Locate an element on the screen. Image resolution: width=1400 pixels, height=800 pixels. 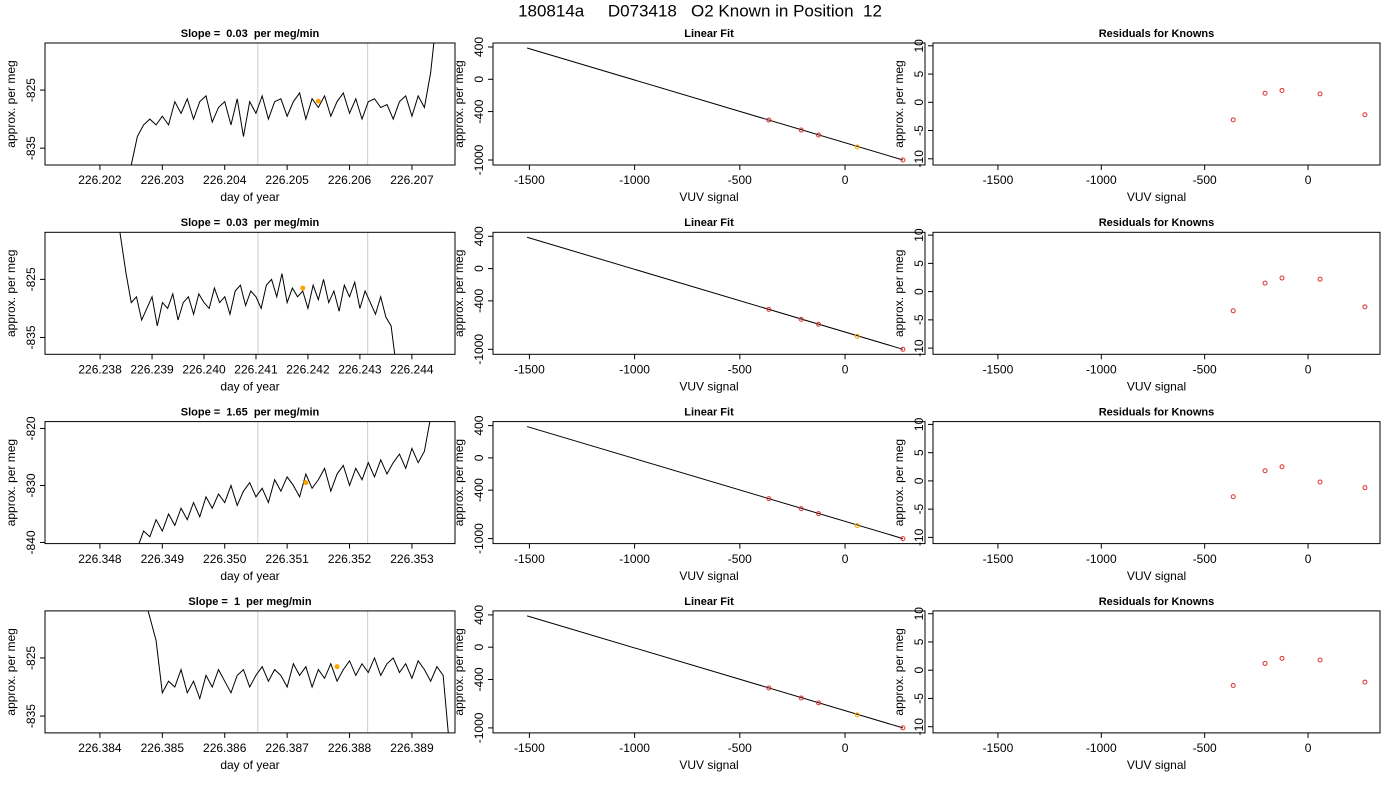
y-tick-label: -10 is located at coordinates (919, 537).